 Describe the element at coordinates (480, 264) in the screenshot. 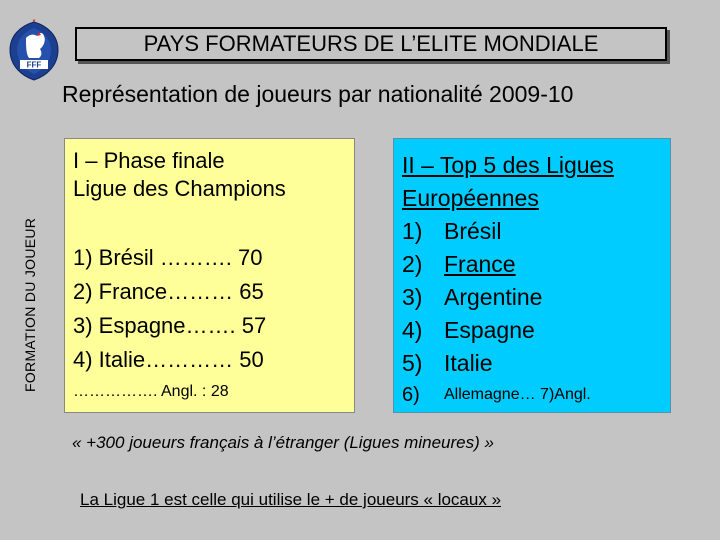

I see `list-item-label: France` at that location.